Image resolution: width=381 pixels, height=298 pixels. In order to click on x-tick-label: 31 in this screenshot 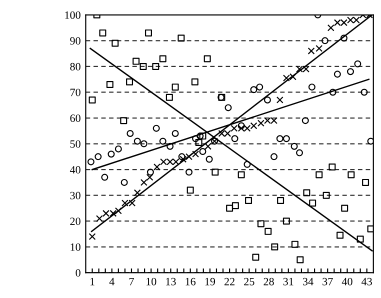, I will do `click(288, 282)`.